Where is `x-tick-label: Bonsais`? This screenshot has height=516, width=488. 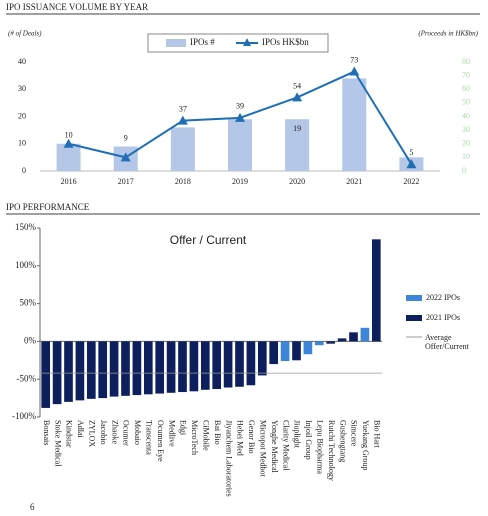 x-tick-label: Bonsais is located at coordinates (46, 432).